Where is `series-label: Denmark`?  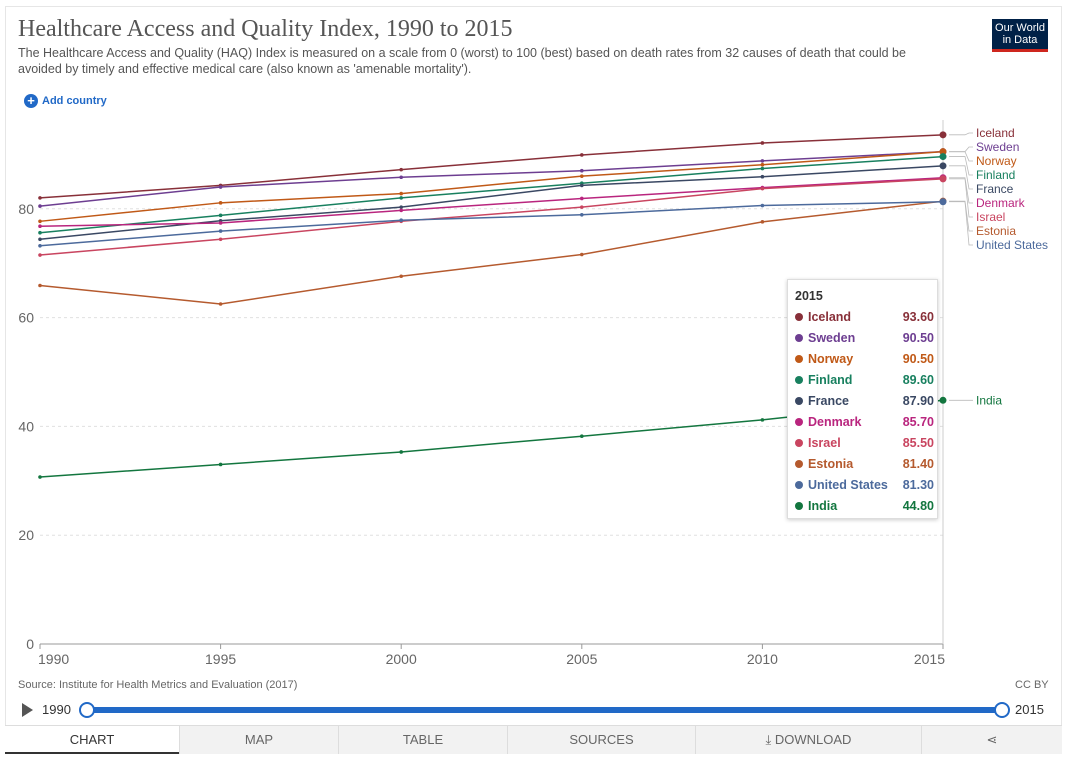 series-label: Denmark is located at coordinates (1001, 203).